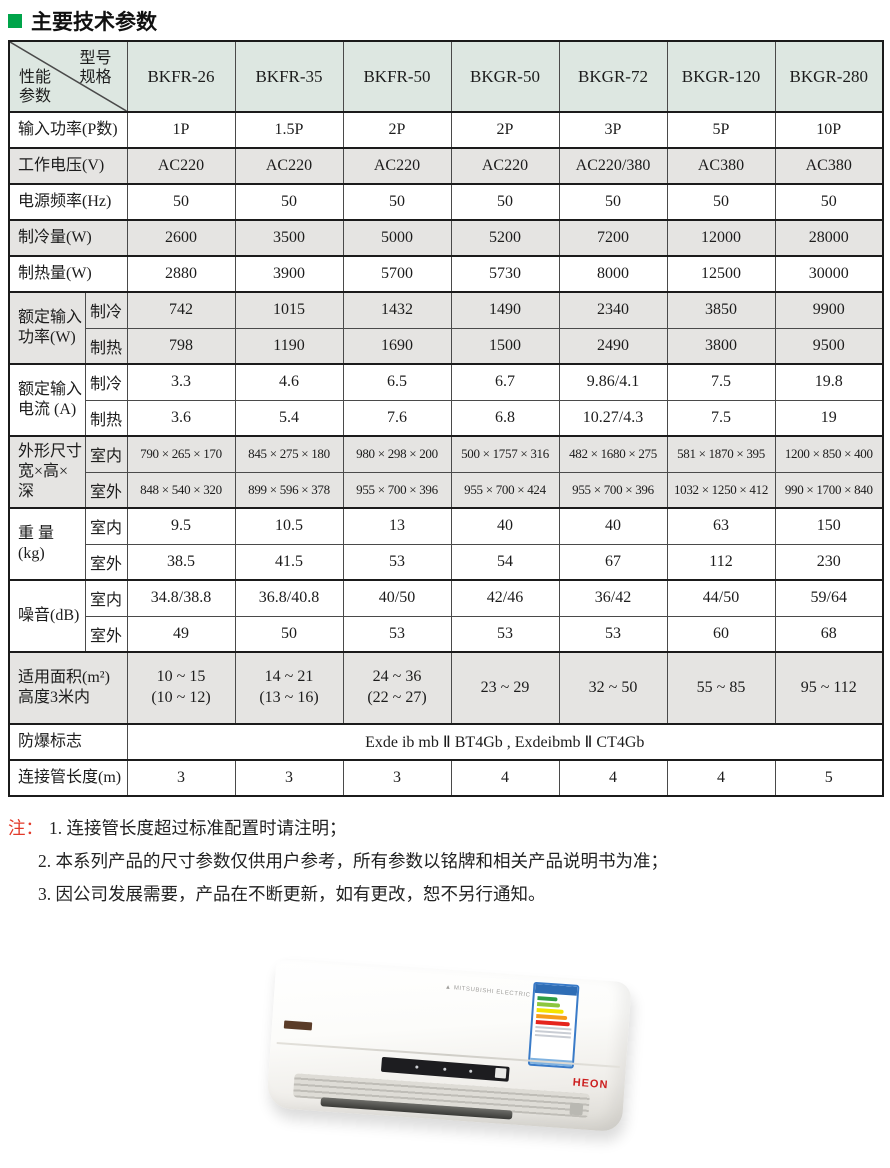 The image size is (890, 1168). Describe the element at coordinates (553, 1032) in the screenshot. I see `energy-label-fineprint` at that location.